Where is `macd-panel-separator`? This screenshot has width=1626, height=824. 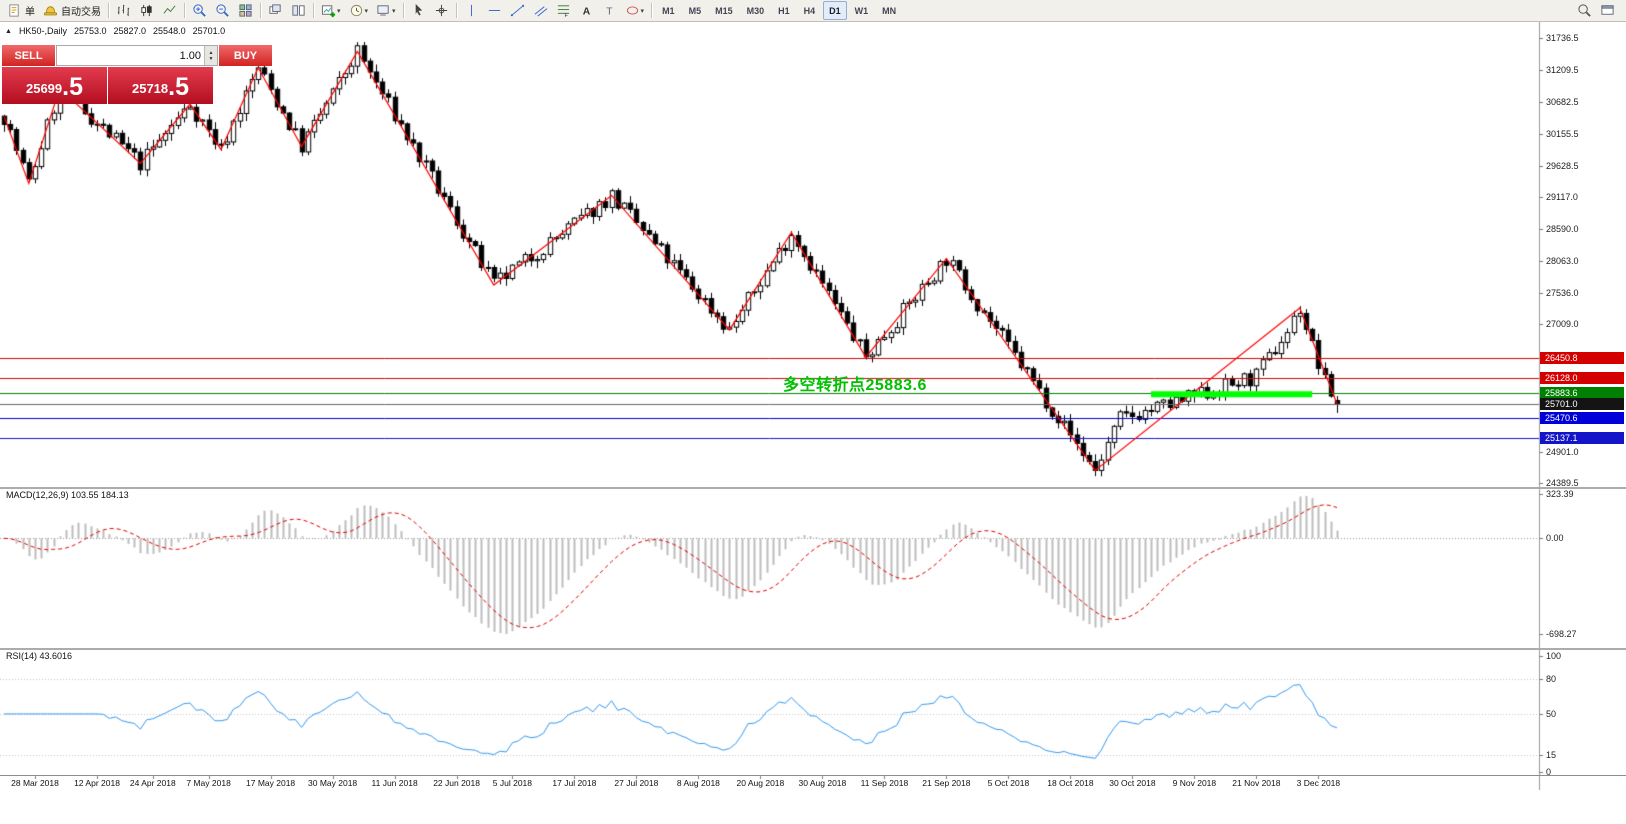 macd-panel-separator is located at coordinates (813, 488).